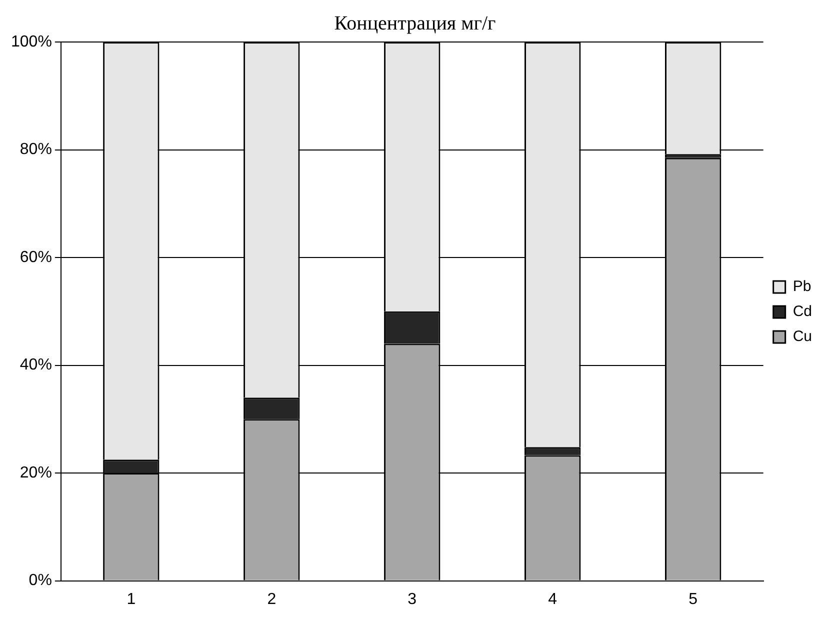 The height and width of the screenshot is (620, 834). Describe the element at coordinates (131, 599) in the screenshot. I see `x-tick-label: 1` at that location.